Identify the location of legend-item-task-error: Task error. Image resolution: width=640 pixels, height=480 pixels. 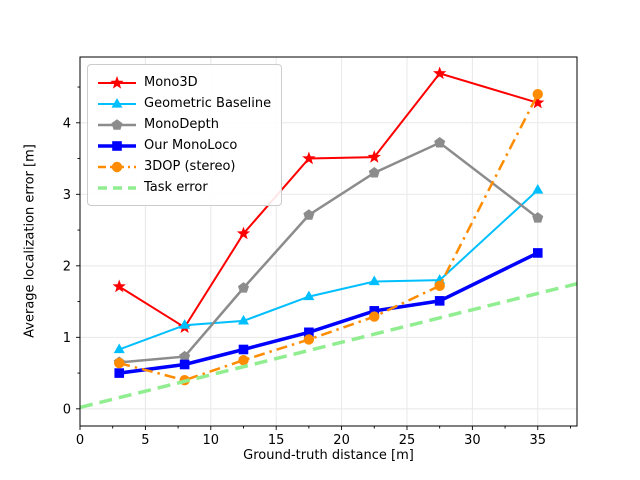
(184, 187).